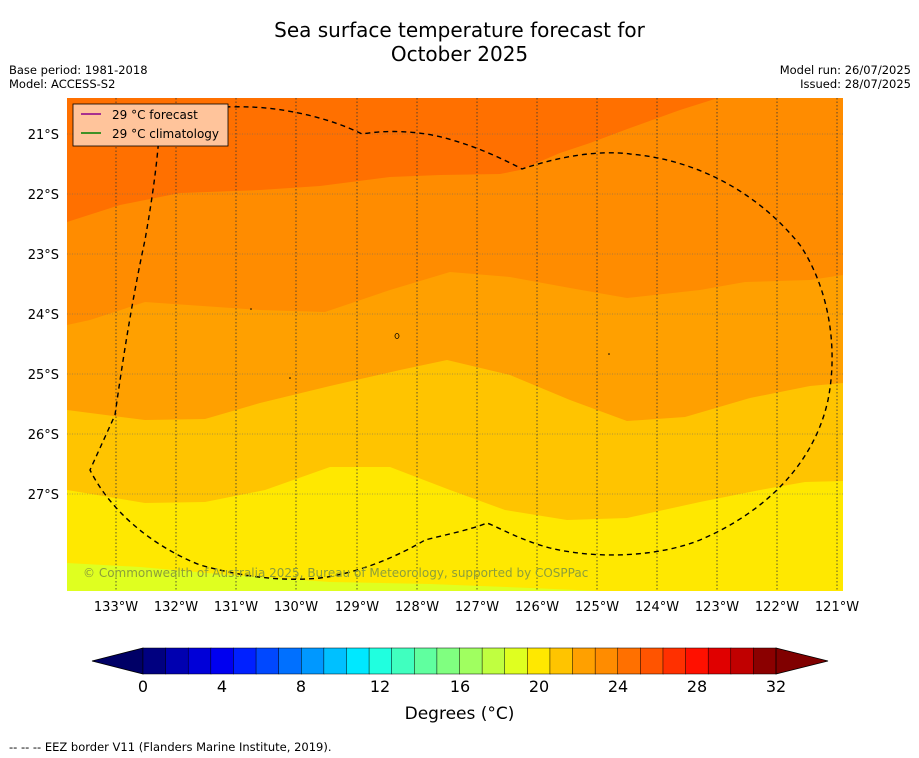 This screenshot has height=758, width=919. Describe the element at coordinates (43, 195) in the screenshot. I see `lat-label: 22°S` at that location.